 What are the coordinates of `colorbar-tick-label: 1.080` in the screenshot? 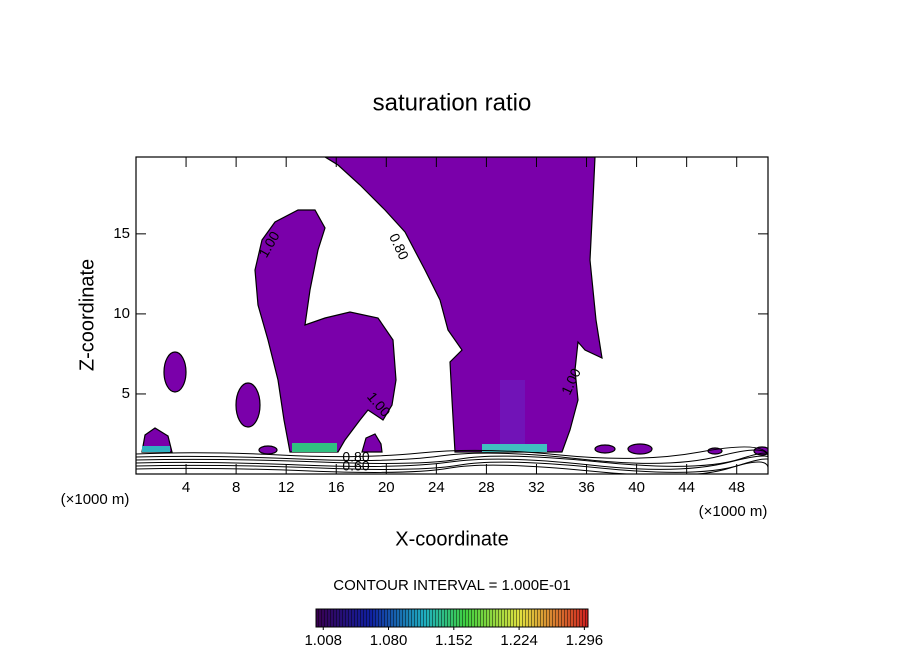 It's located at (389, 640).